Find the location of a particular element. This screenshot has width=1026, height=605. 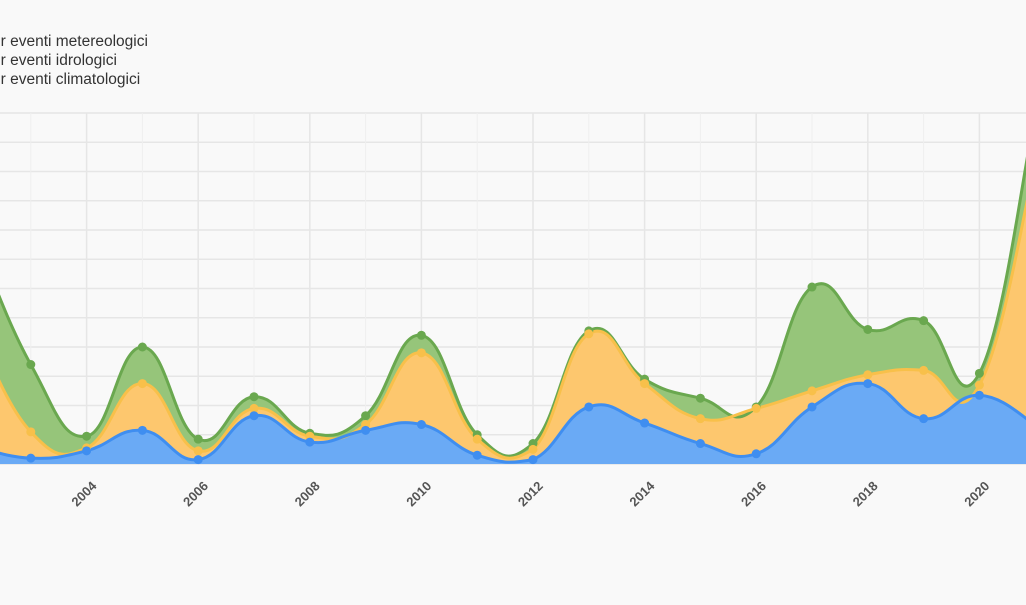

legend-label: er eventi metereologici is located at coordinates (74, 41).